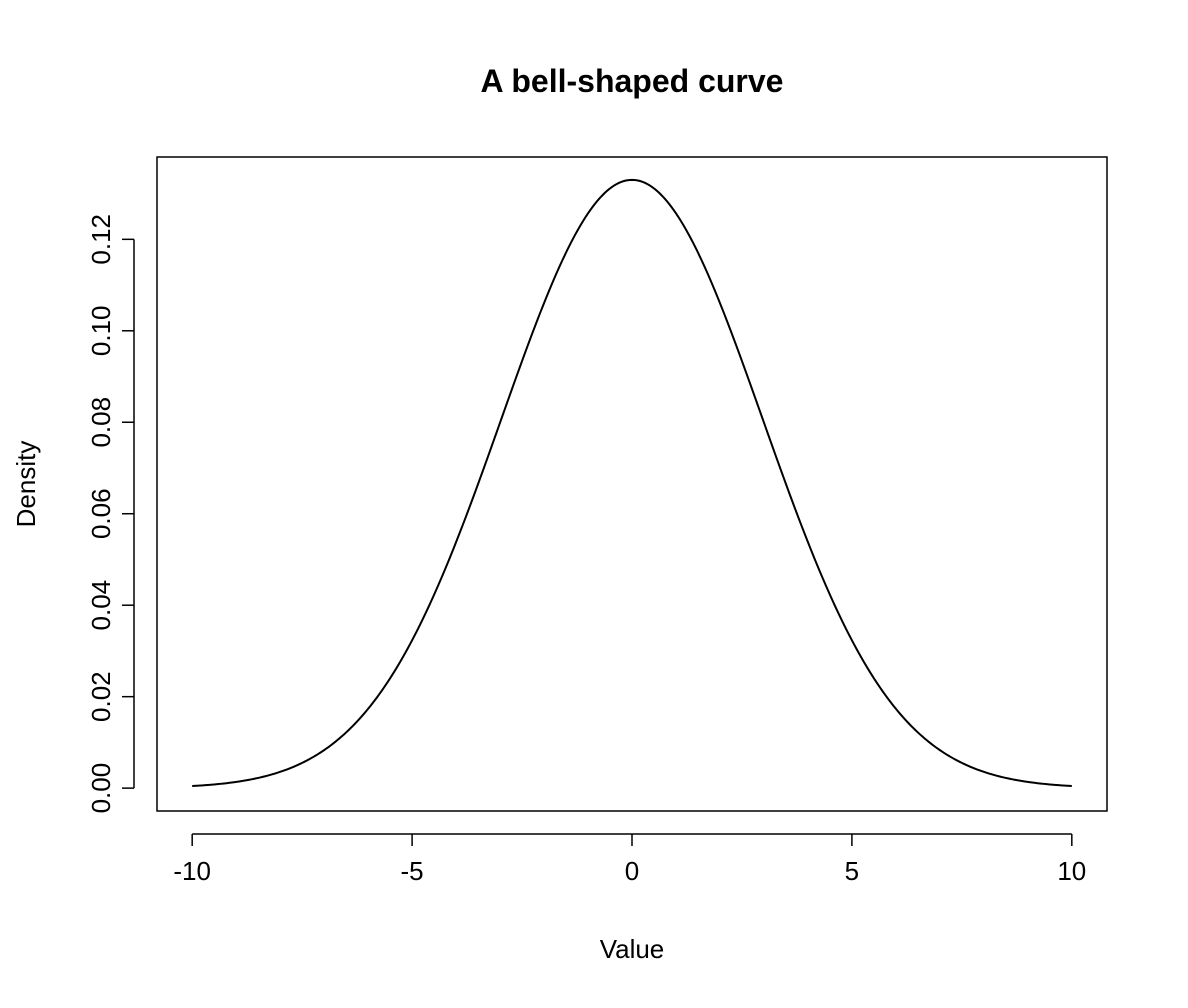 The height and width of the screenshot is (1008, 1188). What do you see at coordinates (192, 871) in the screenshot?
I see `x-tick-label: -10` at bounding box center [192, 871].